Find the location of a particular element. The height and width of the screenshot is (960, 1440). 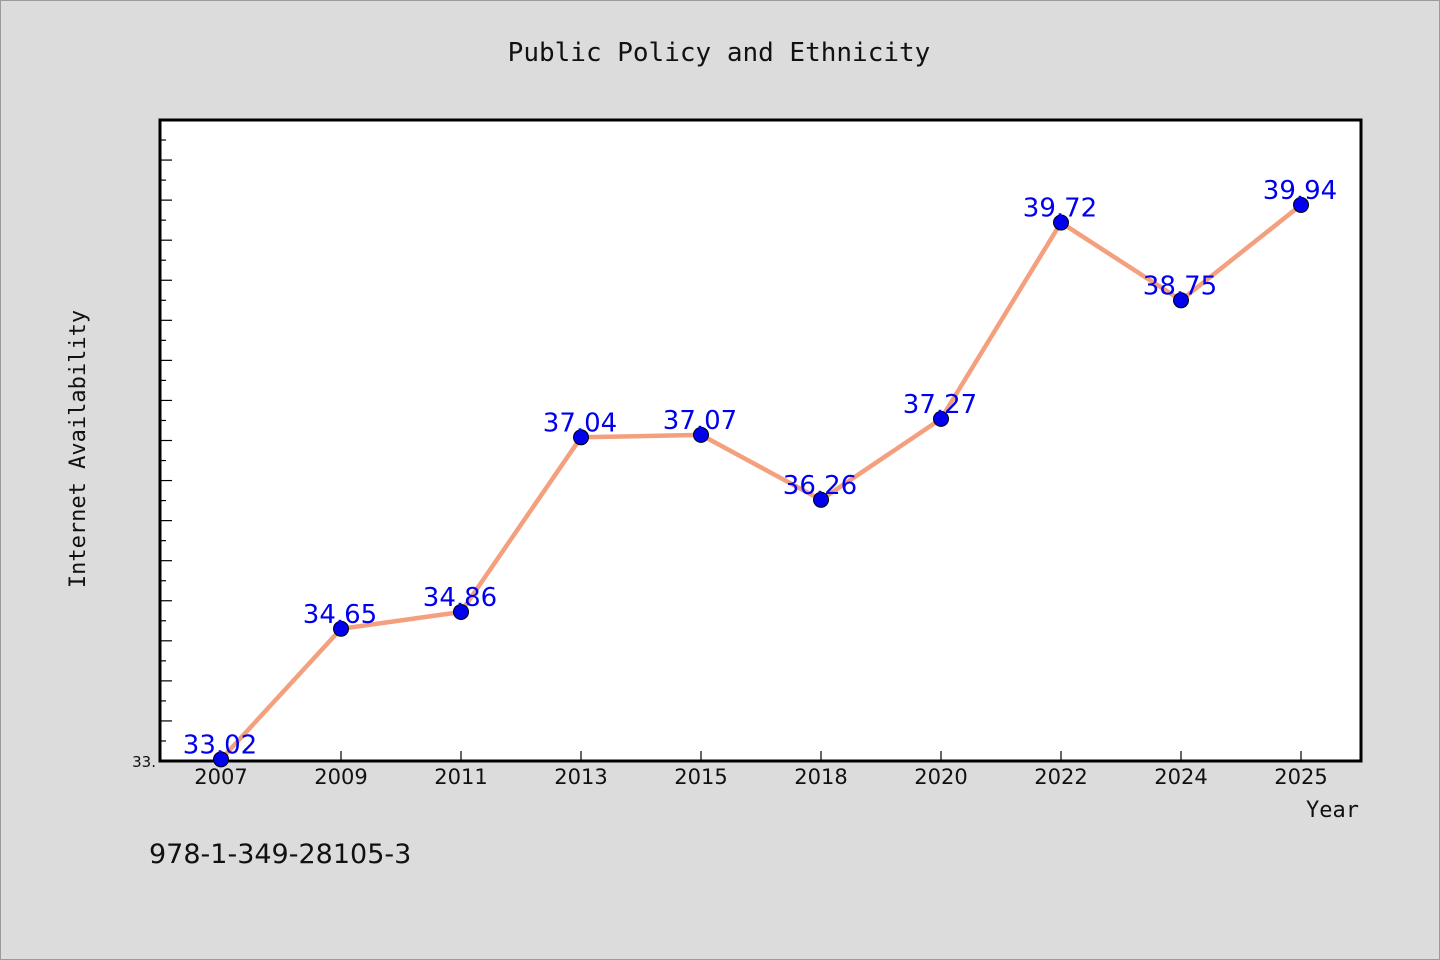

x-axis-ticks: 2007 2009 2011 2013 2015 2018 2020 2022 2024 2025 is located at coordinates (761, 770).